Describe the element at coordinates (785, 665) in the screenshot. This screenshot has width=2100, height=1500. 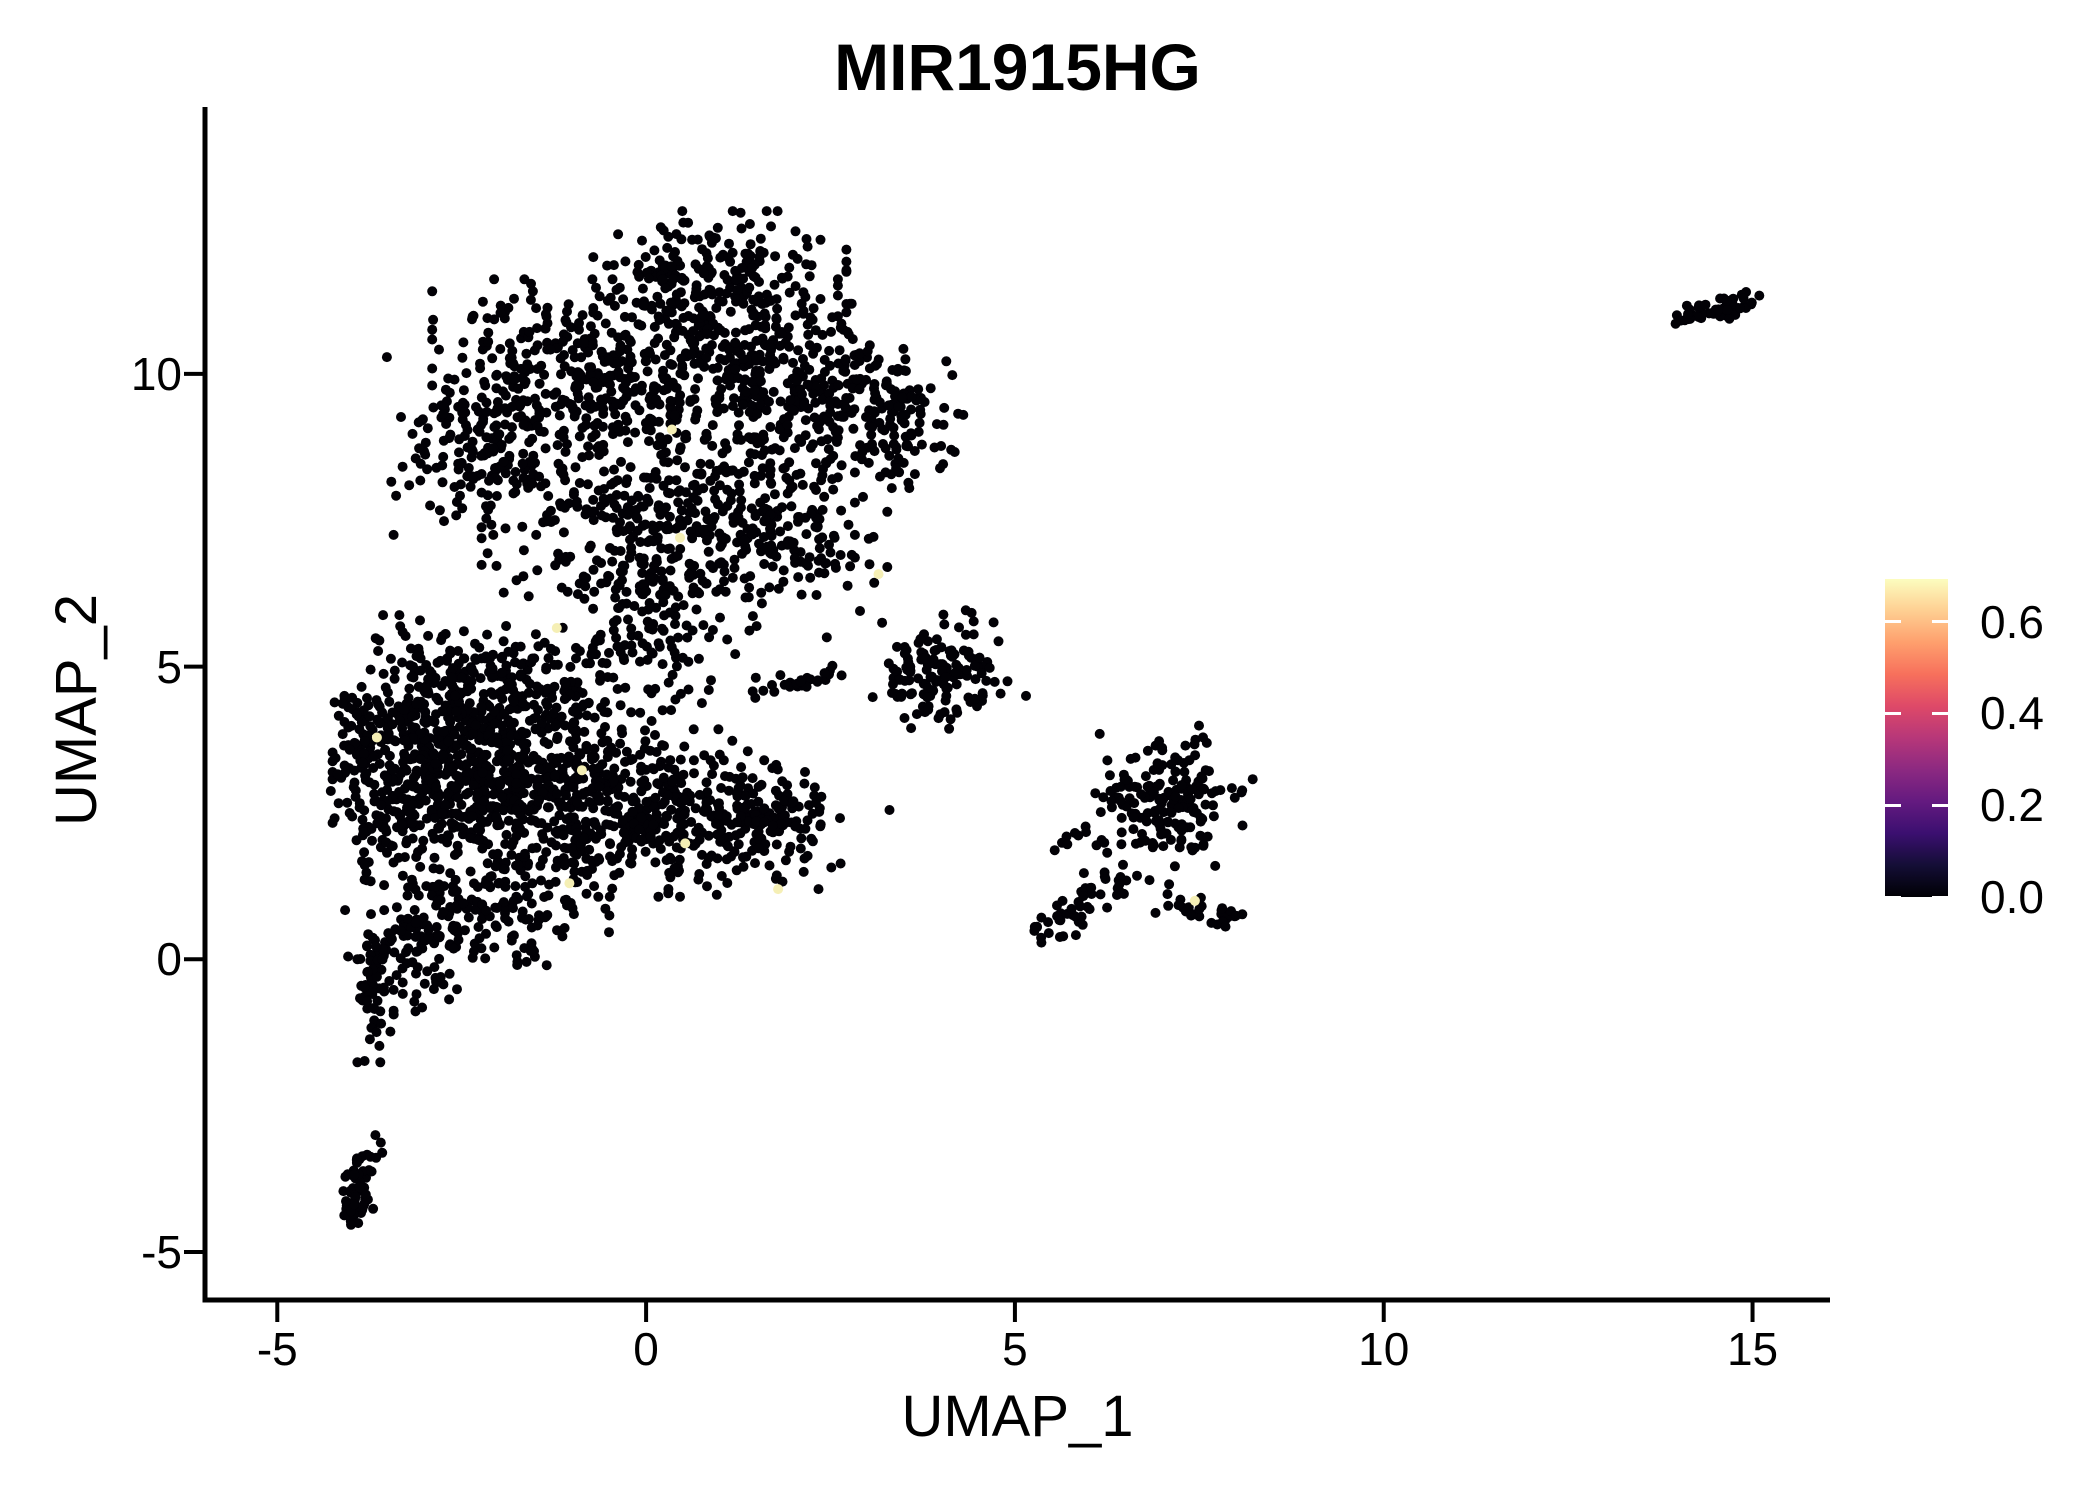
I see `high-expression-points` at that location.